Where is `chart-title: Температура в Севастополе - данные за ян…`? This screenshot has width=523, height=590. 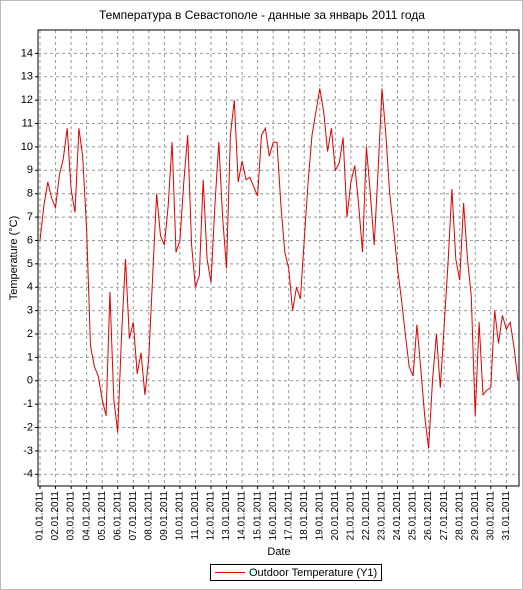 chart-title: Температура в Севастополе - данные за ян… is located at coordinates (262, 15).